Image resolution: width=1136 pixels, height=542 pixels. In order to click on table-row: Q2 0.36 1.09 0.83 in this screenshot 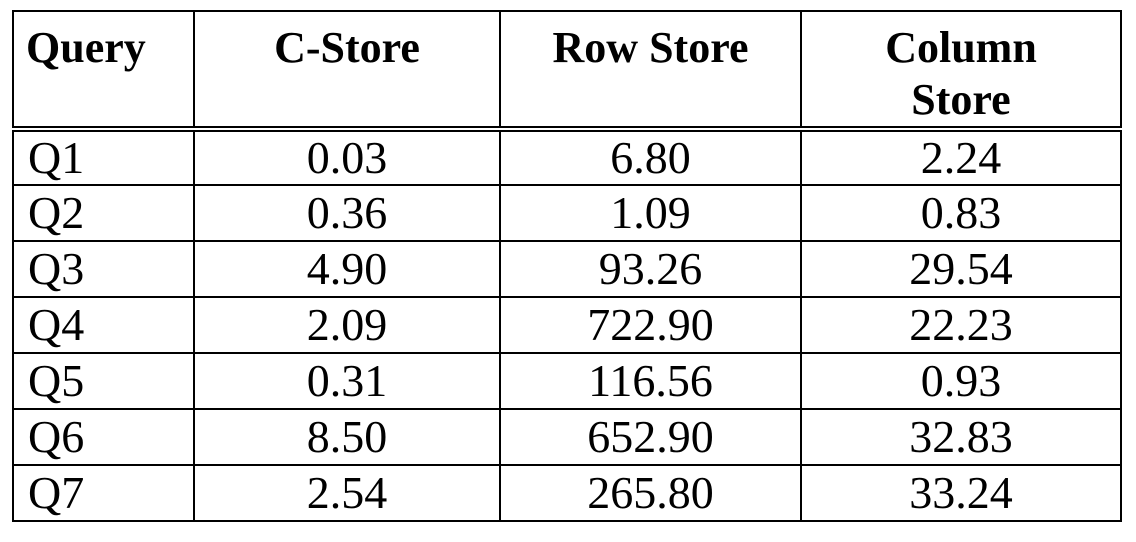, I will do `click(567, 213)`.